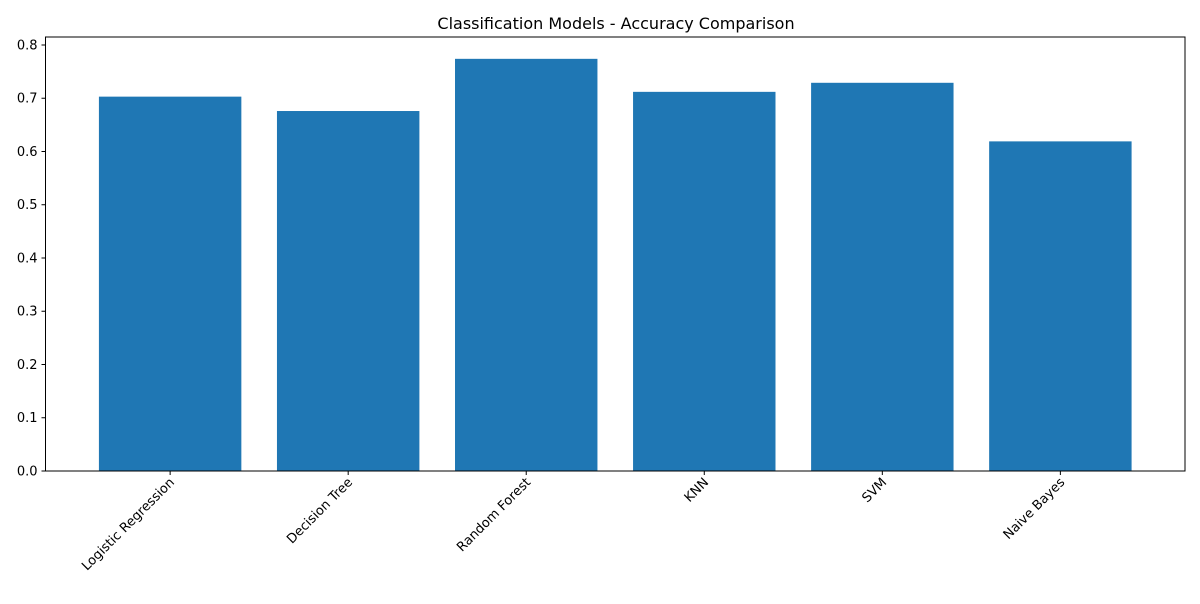 Image resolution: width=1200 pixels, height=604 pixels. I want to click on y-tick-label: 0.0, so click(27, 472).